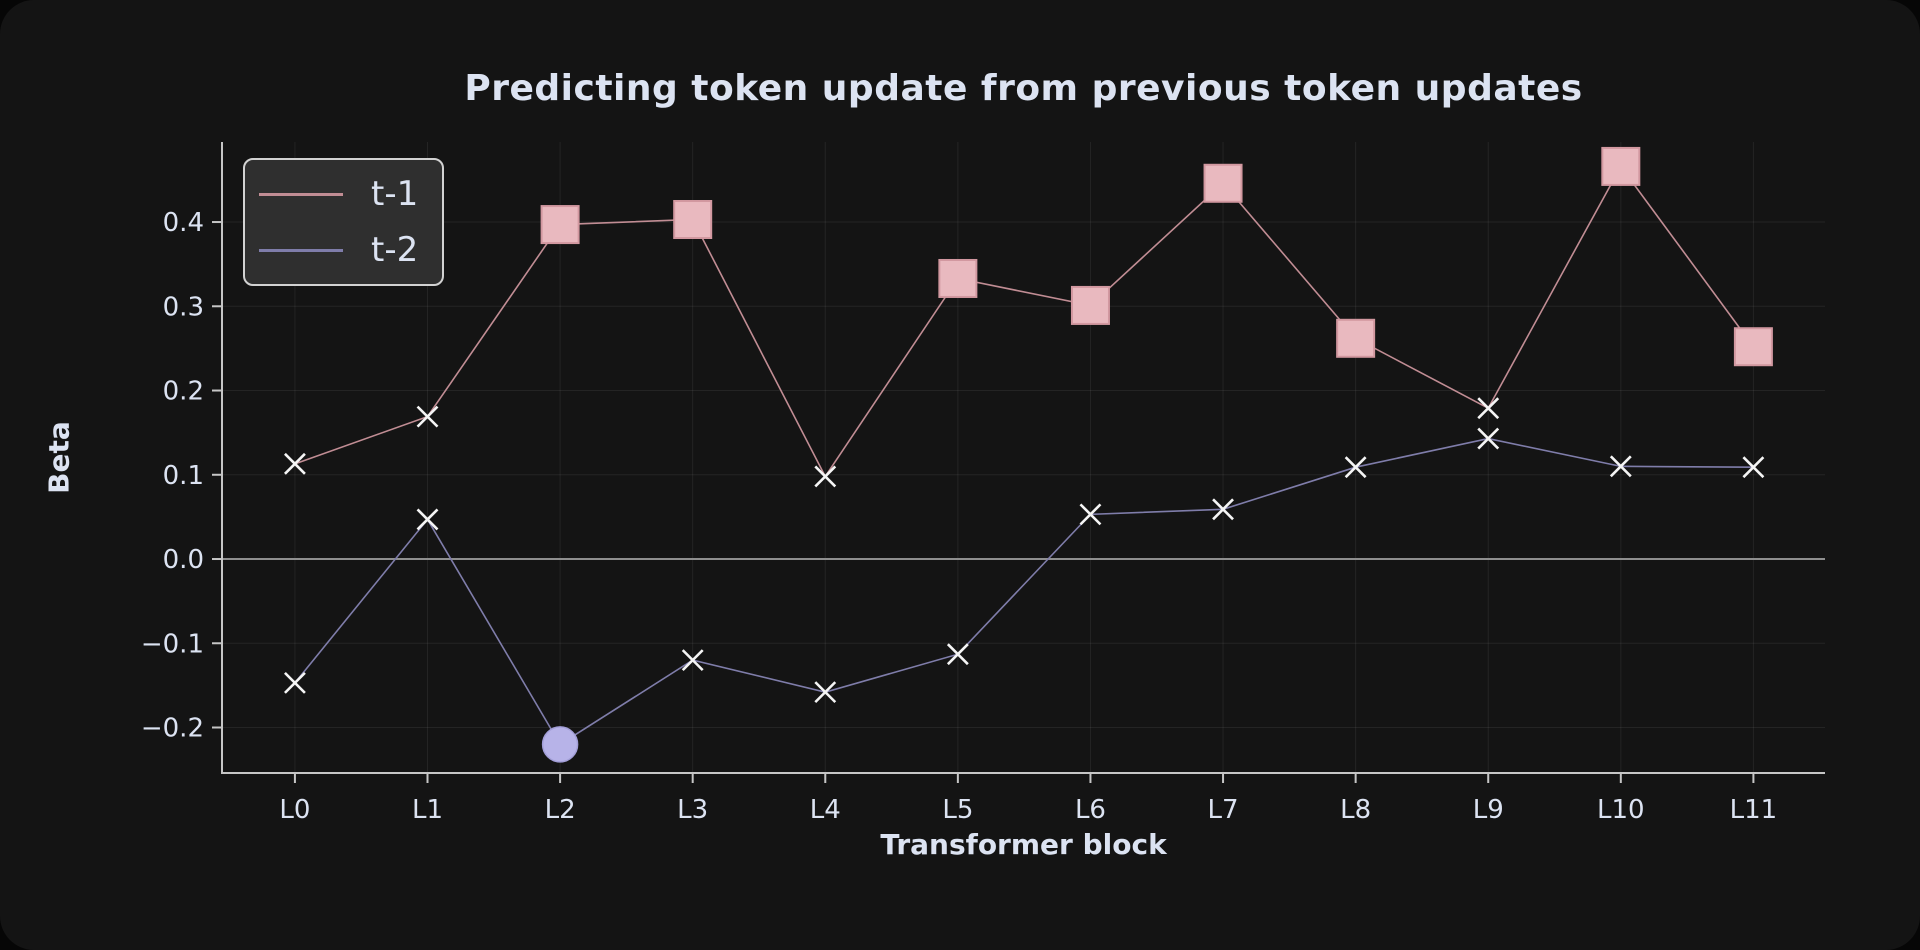 The height and width of the screenshot is (950, 1920). I want to click on x-tick-label-L9: L9, so click(1488, 810).